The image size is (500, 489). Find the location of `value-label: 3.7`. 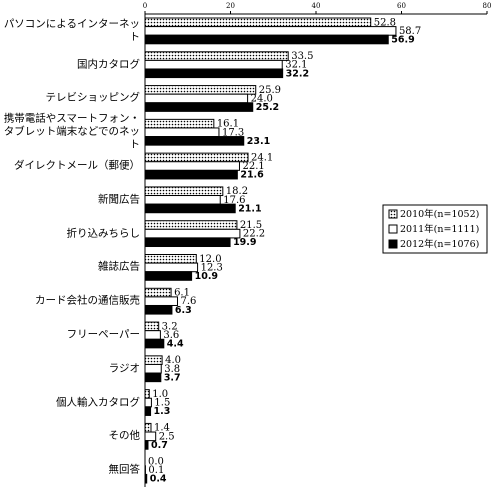

value-label: 3.7 is located at coordinates (172, 377).